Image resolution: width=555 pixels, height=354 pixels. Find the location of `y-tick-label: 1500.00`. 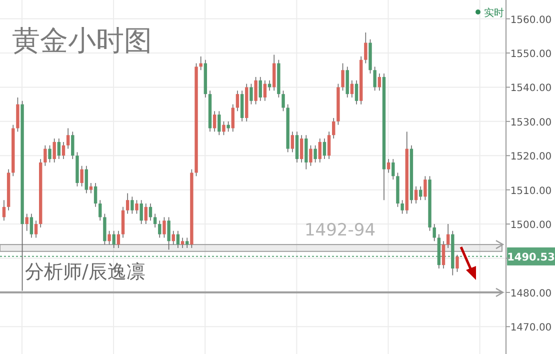

y-tick-label: 1500.00 is located at coordinates (531, 226).